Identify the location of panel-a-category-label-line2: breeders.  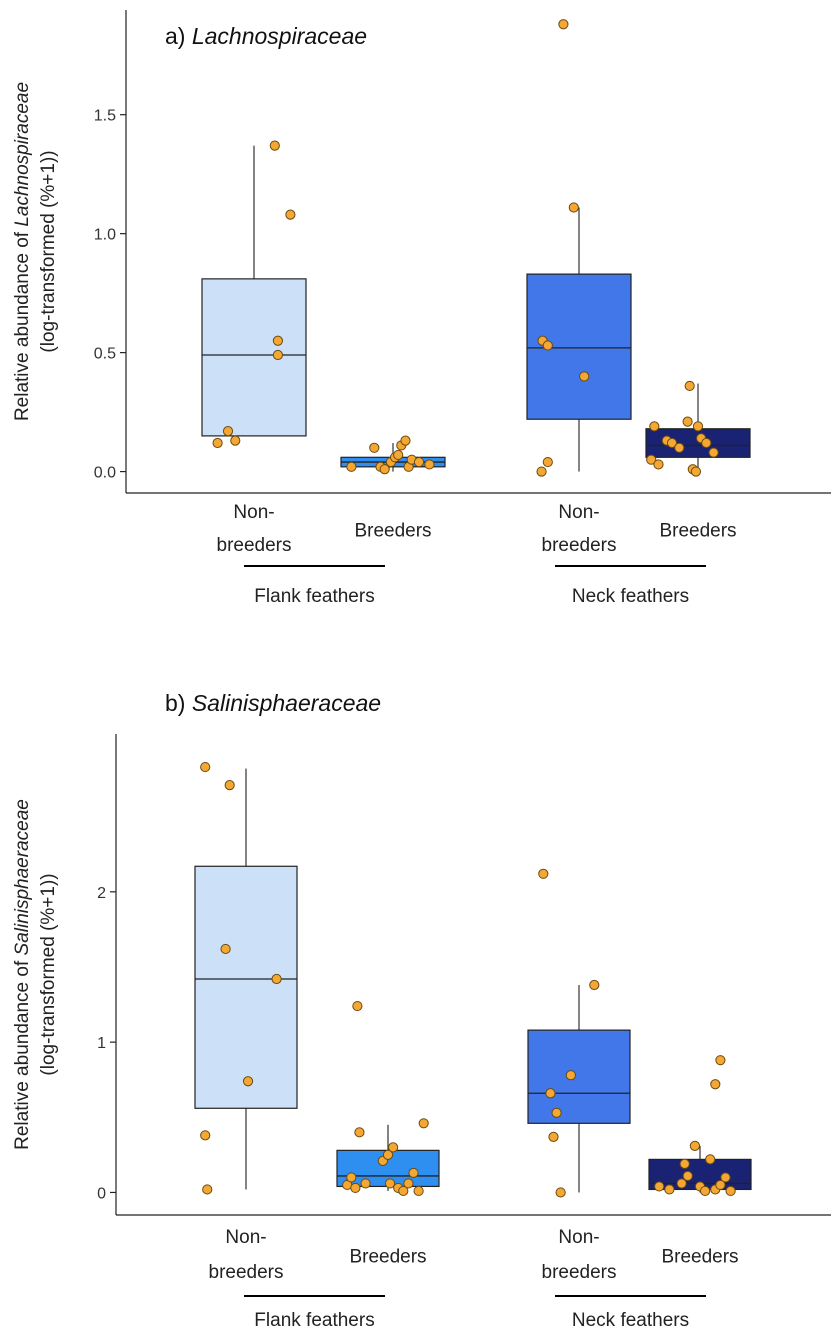
(579, 545).